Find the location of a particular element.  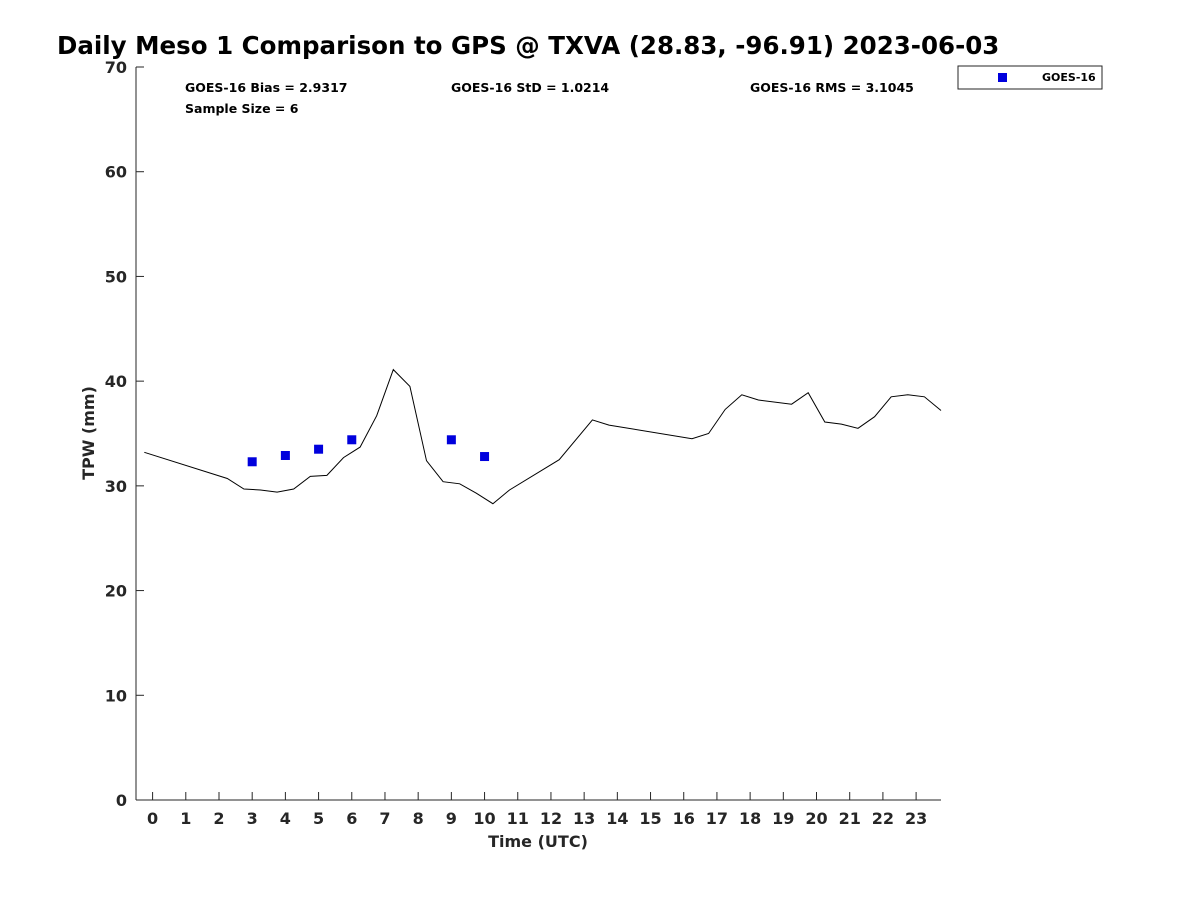

y-tick-label: 40 is located at coordinates (116, 381).